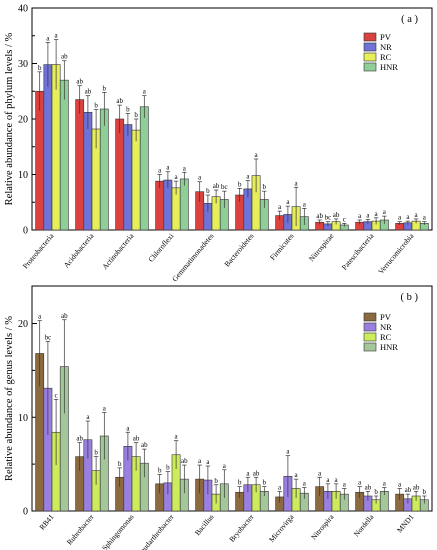 The image size is (437, 550). What do you see at coordinates (155, 531) in the screenshot?
I see `x-category-label: Pseudarthrobacter` at bounding box center [155, 531].